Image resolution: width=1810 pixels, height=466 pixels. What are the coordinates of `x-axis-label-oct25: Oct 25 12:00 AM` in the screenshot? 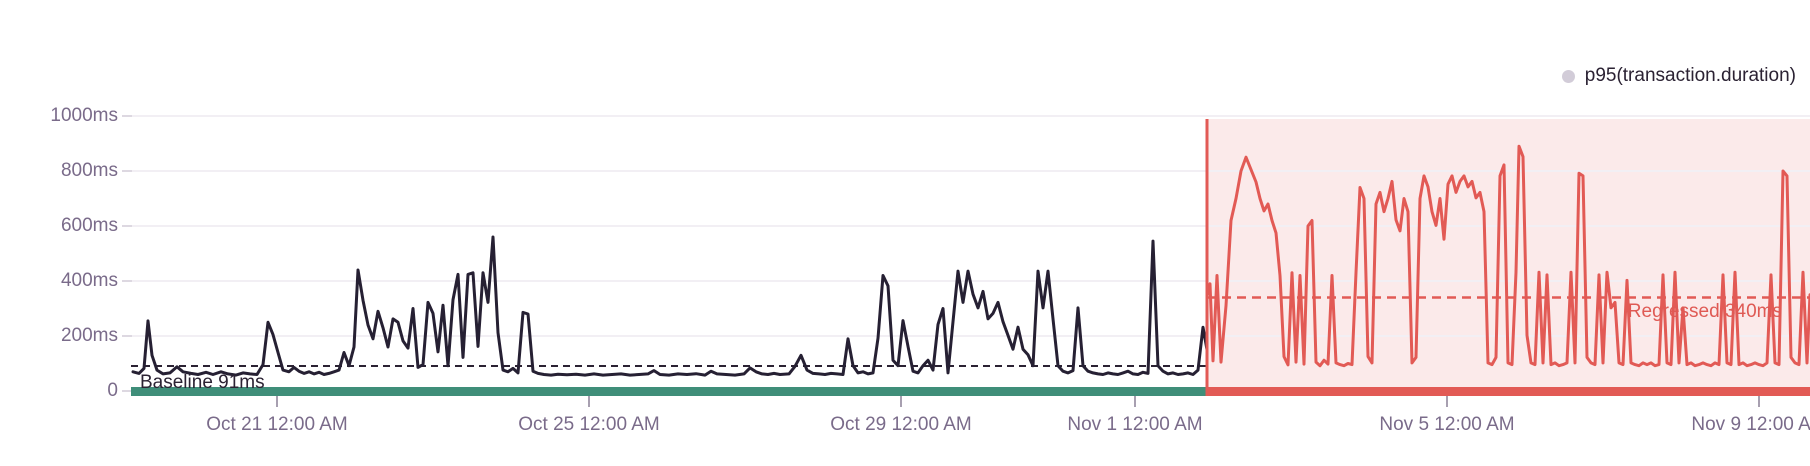 It's located at (589, 424).